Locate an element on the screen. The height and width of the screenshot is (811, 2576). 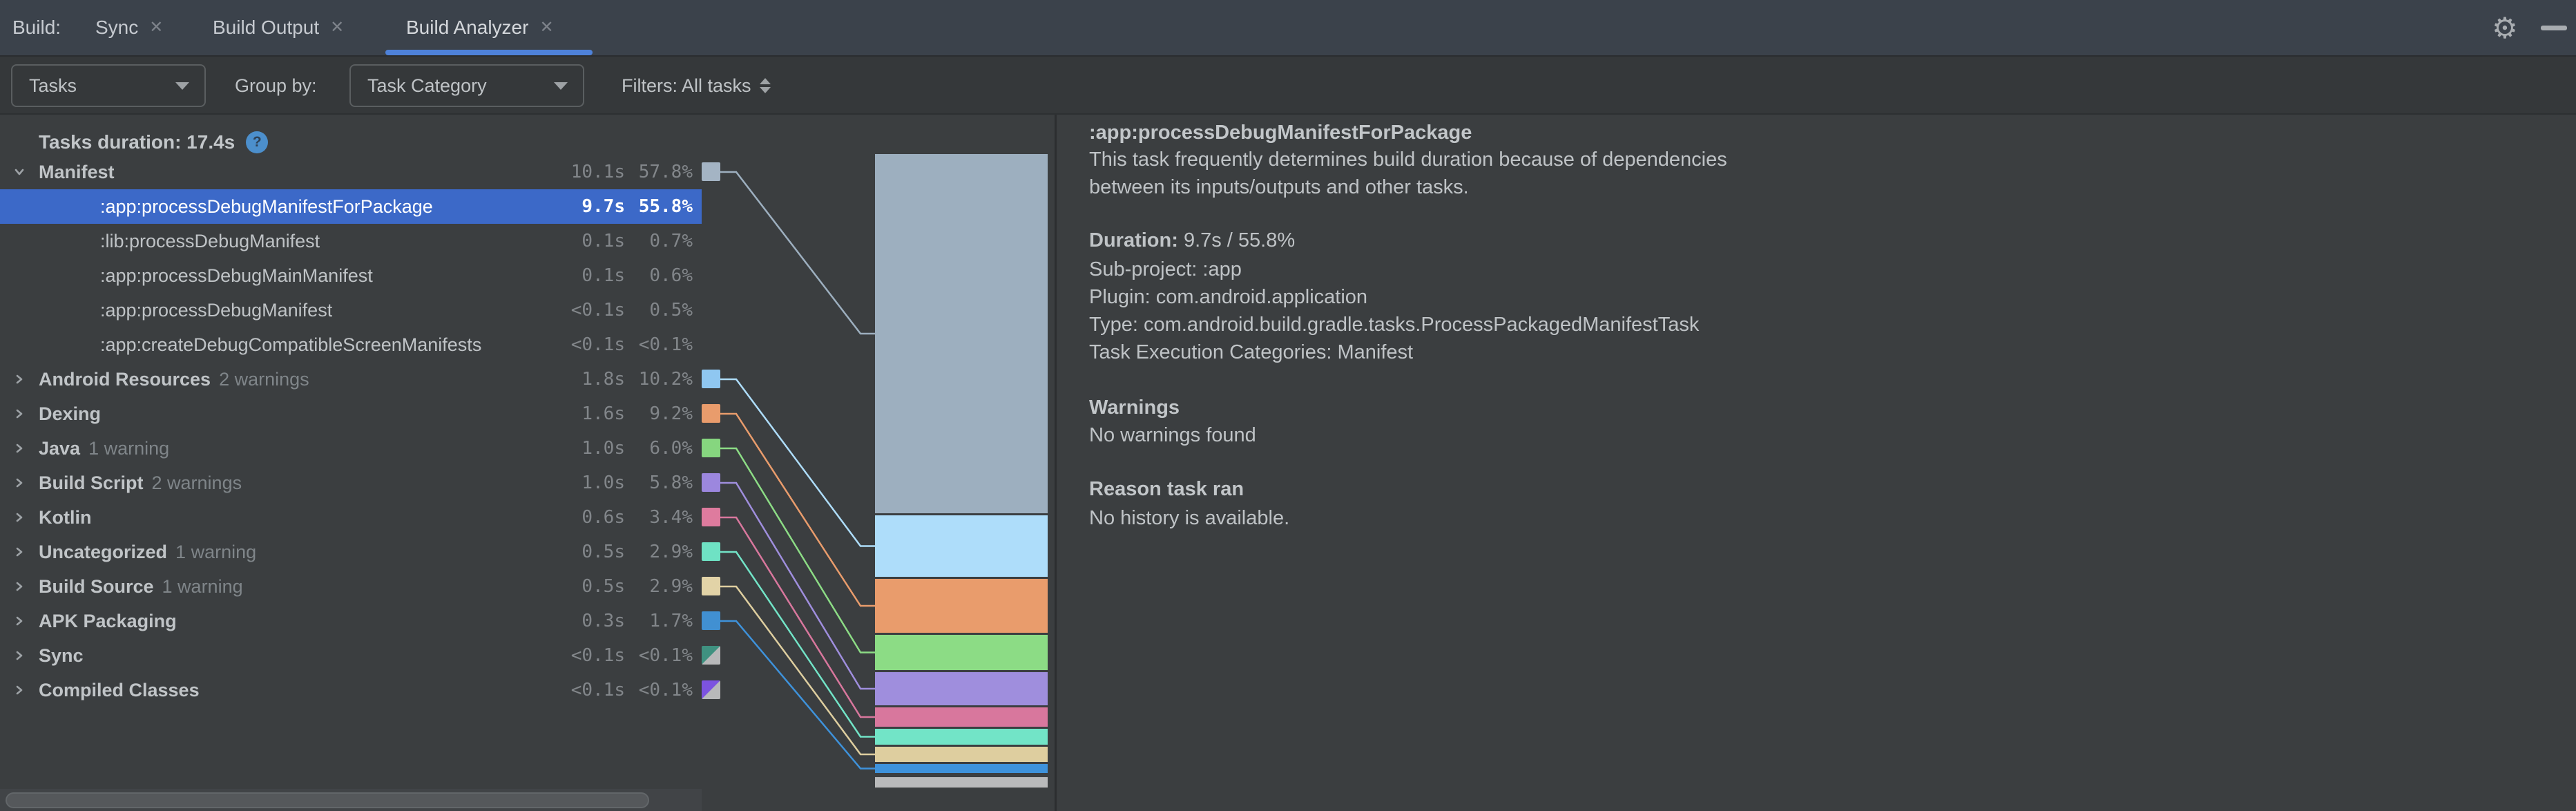
task-duration: 1.8s is located at coordinates (603, 379).